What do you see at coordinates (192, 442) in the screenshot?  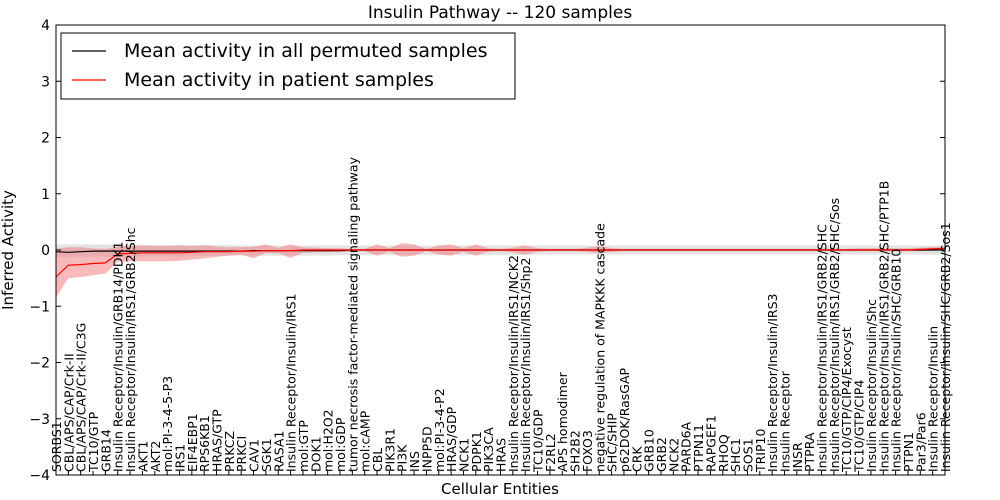 I see `x-tick-label: EIF4EBP1` at bounding box center [192, 442].